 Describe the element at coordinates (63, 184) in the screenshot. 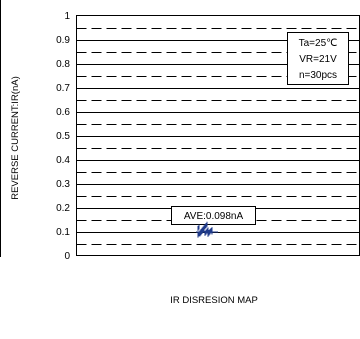

I see `y-tick-label: 0.3` at that location.